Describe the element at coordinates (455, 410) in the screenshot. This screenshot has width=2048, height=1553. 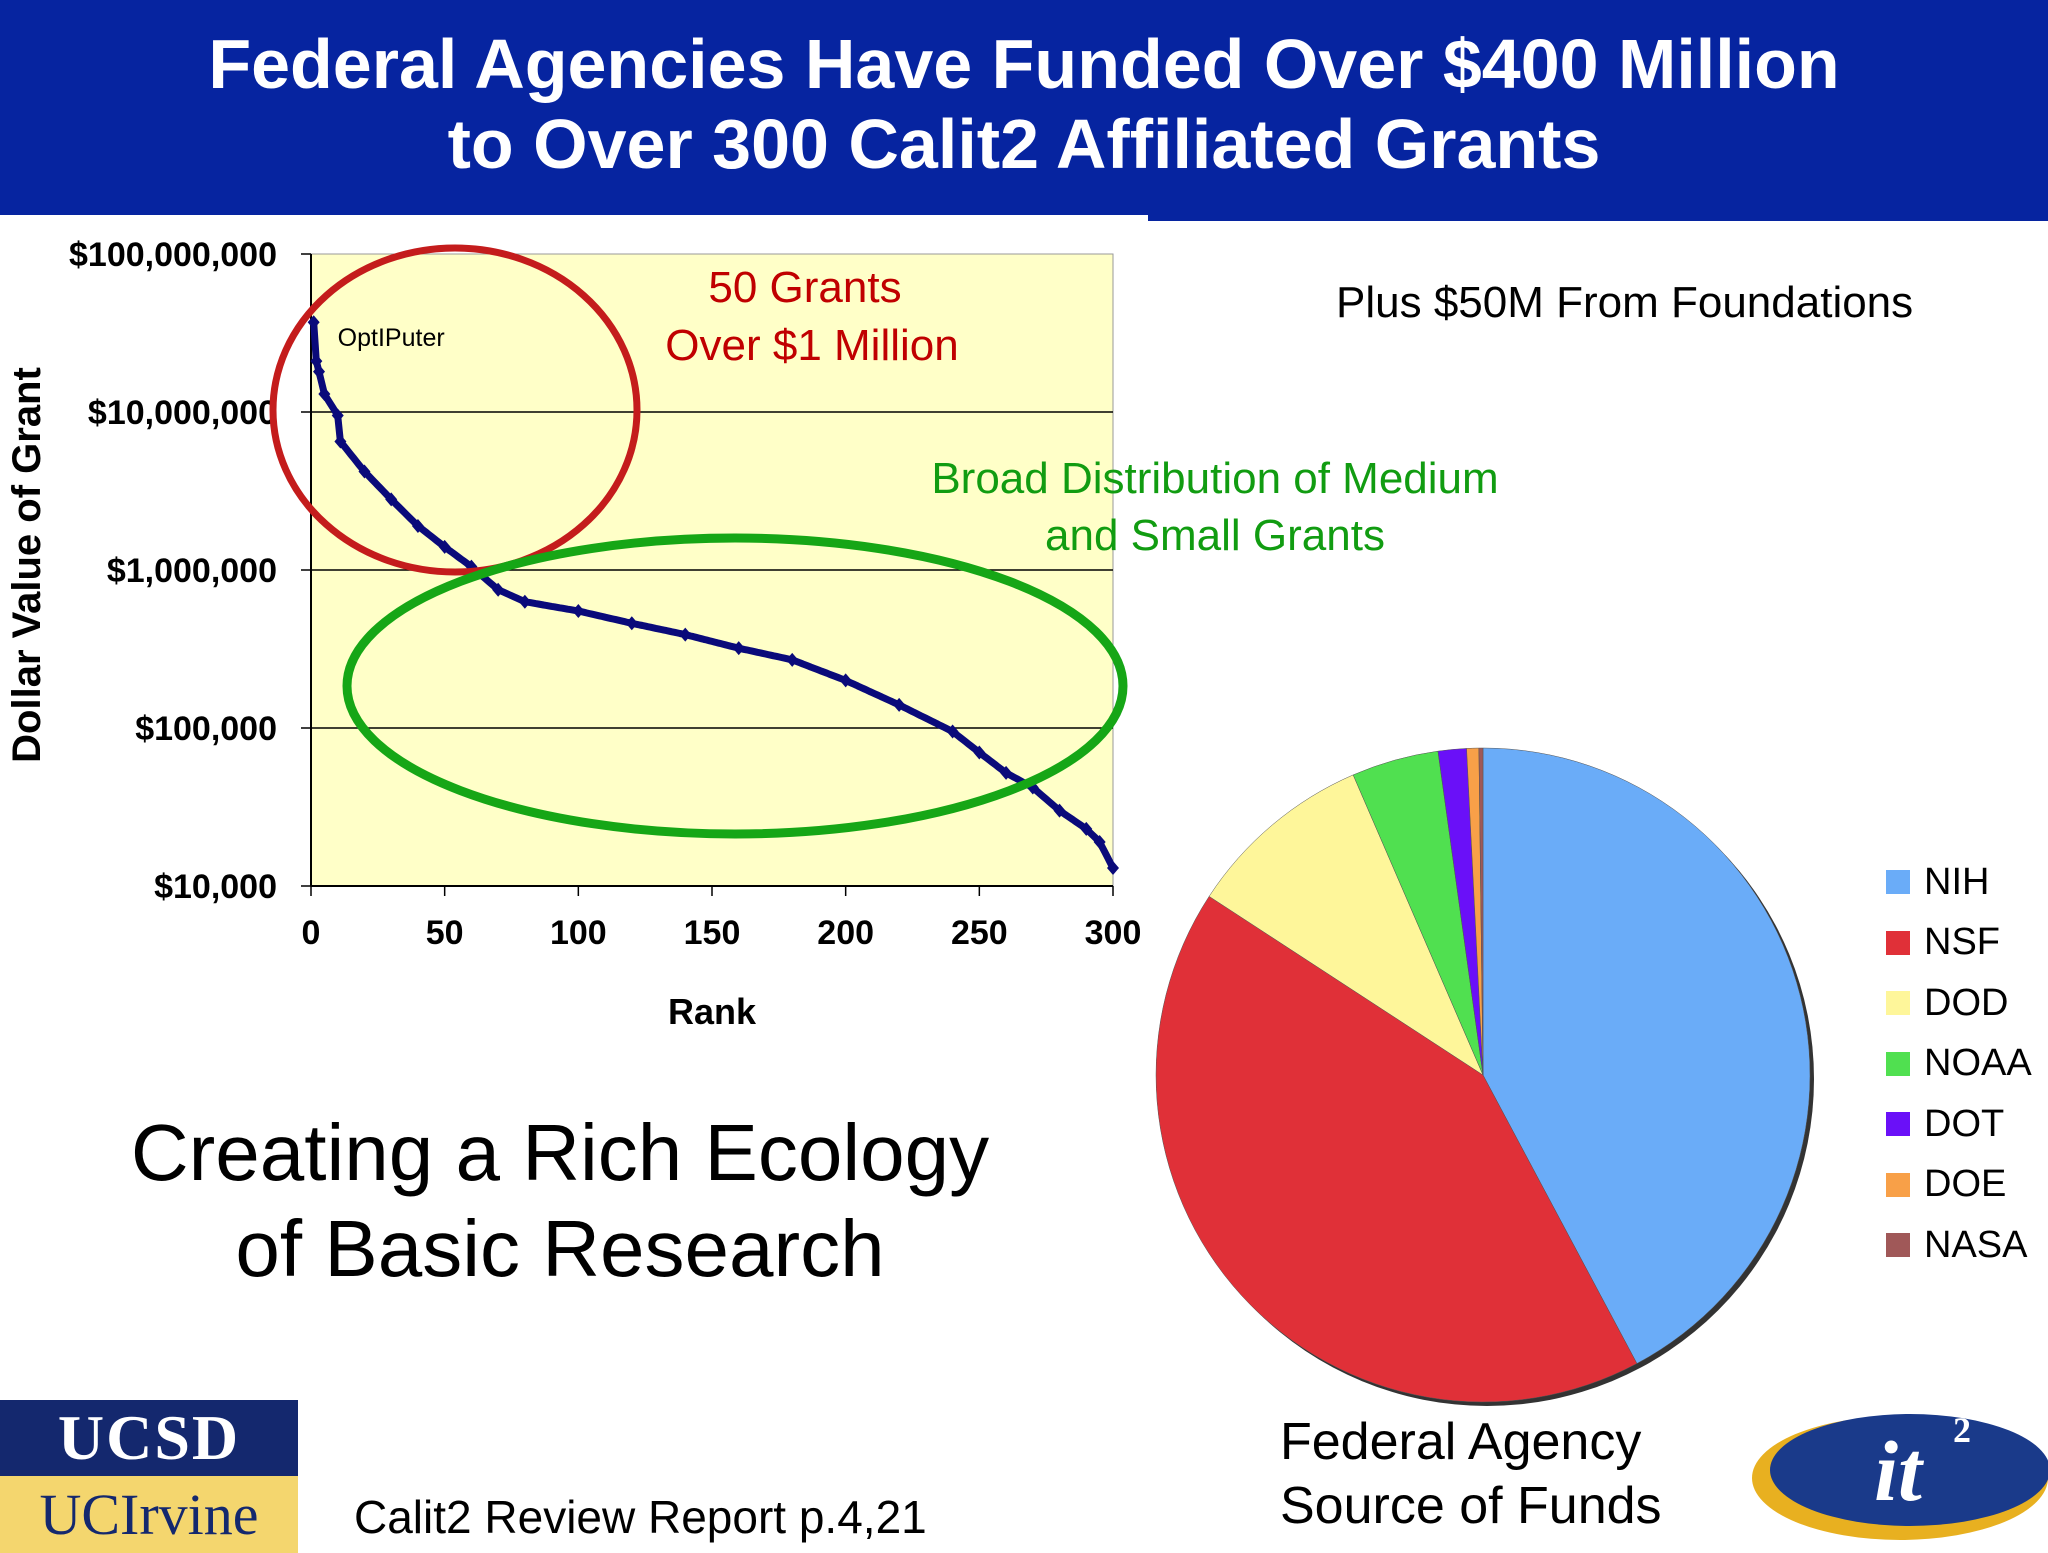
I see `red-circle-annotation` at that location.